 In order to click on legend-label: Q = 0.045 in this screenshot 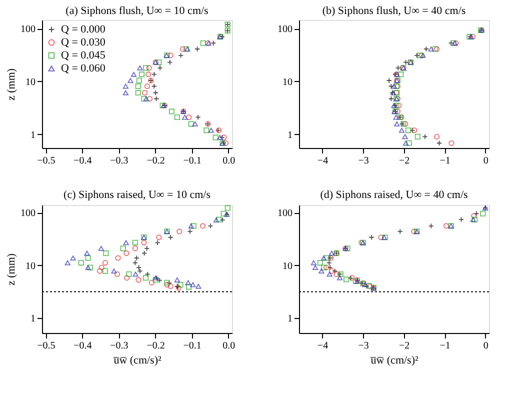, I will do `click(83, 56)`.